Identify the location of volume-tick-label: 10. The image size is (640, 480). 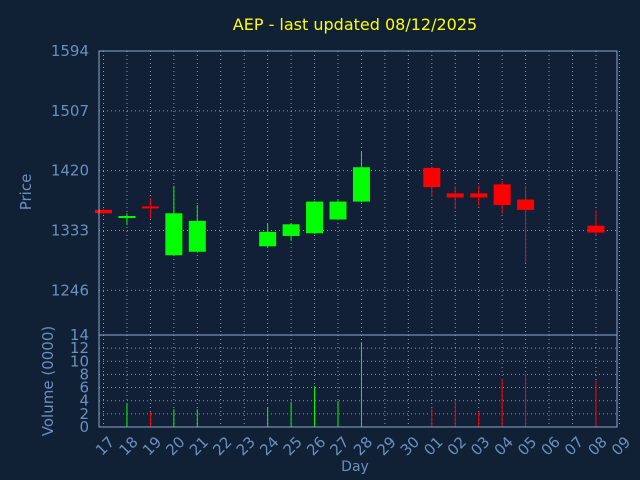
(79, 361).